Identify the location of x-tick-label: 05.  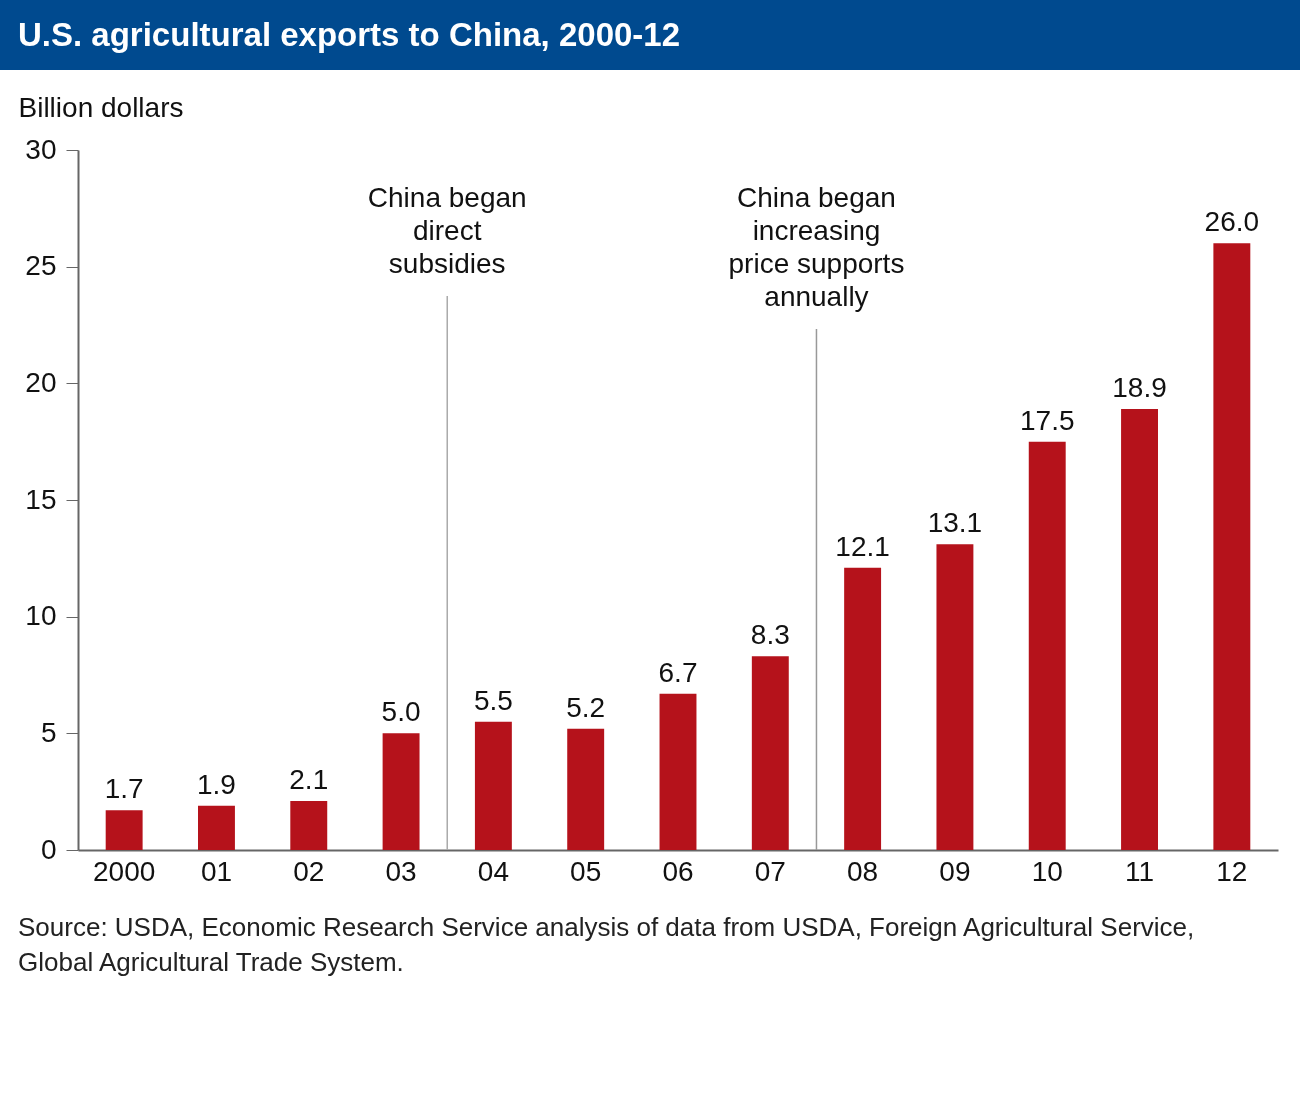
(586, 871).